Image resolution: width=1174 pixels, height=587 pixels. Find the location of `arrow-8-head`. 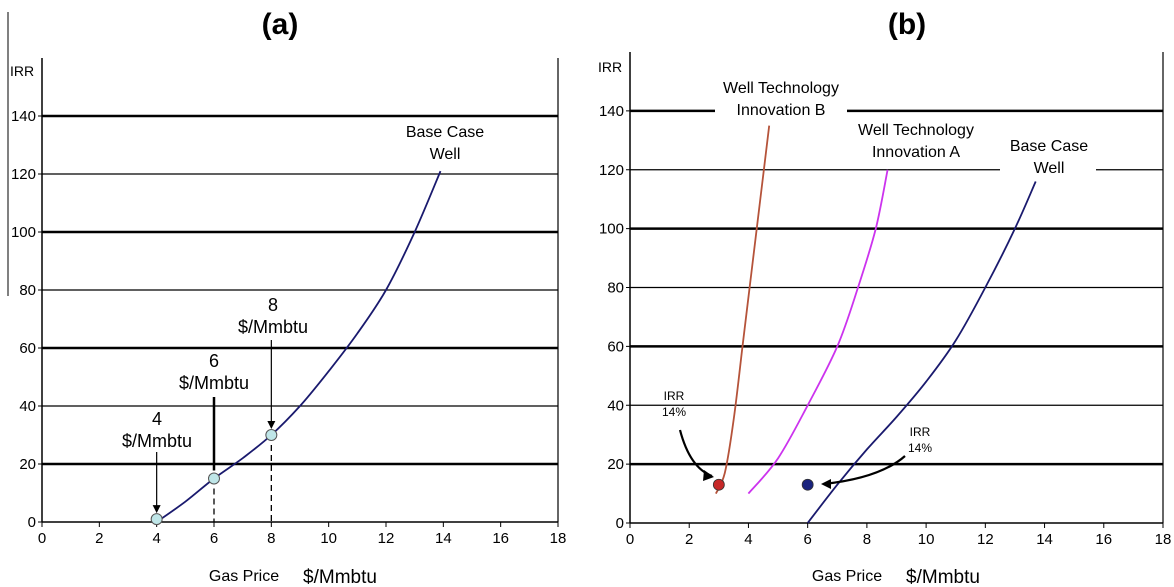

arrow-8-head is located at coordinates (271, 425).